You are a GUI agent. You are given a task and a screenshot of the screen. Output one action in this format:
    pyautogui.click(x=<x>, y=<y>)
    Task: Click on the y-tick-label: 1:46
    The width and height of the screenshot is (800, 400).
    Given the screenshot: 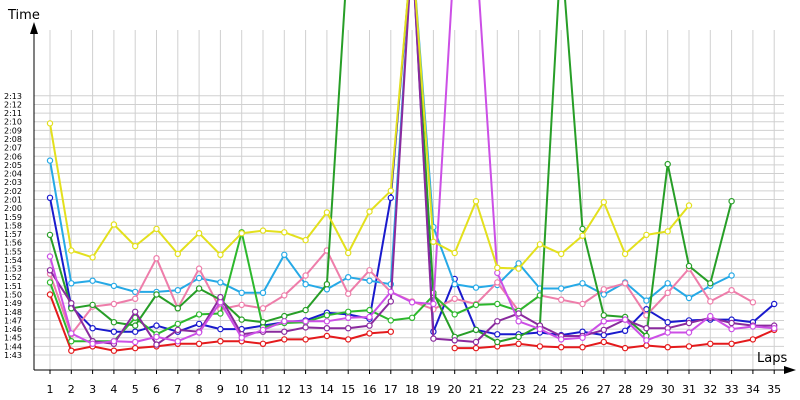 What is the action you would take?
    pyautogui.click(x=13, y=329)
    